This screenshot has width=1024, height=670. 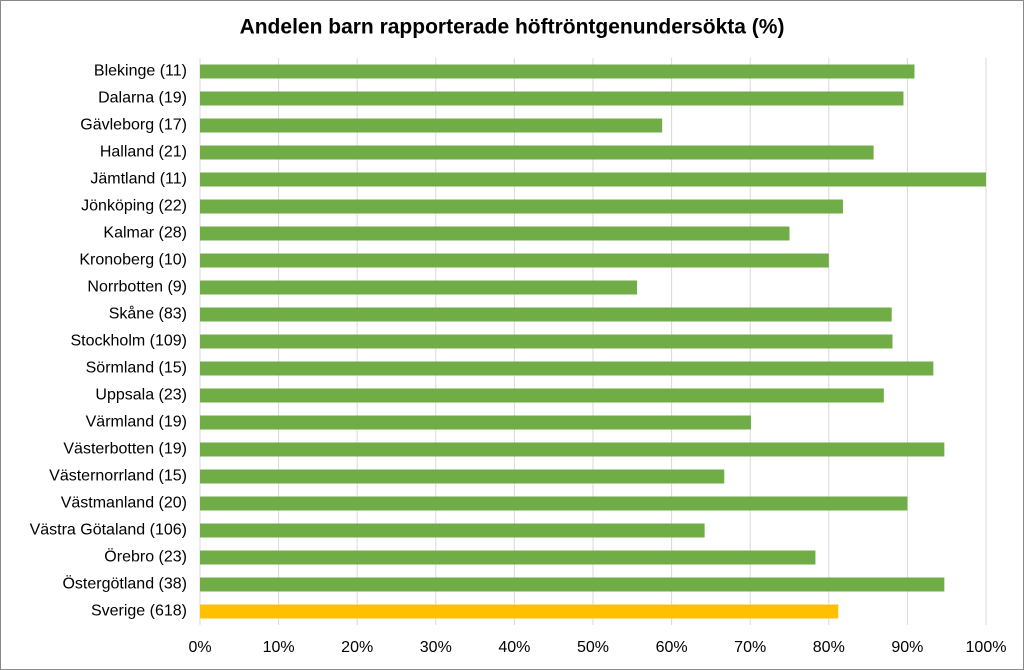 What do you see at coordinates (133, 260) in the screenshot?
I see `y-tick-label: Kronoberg (10)` at bounding box center [133, 260].